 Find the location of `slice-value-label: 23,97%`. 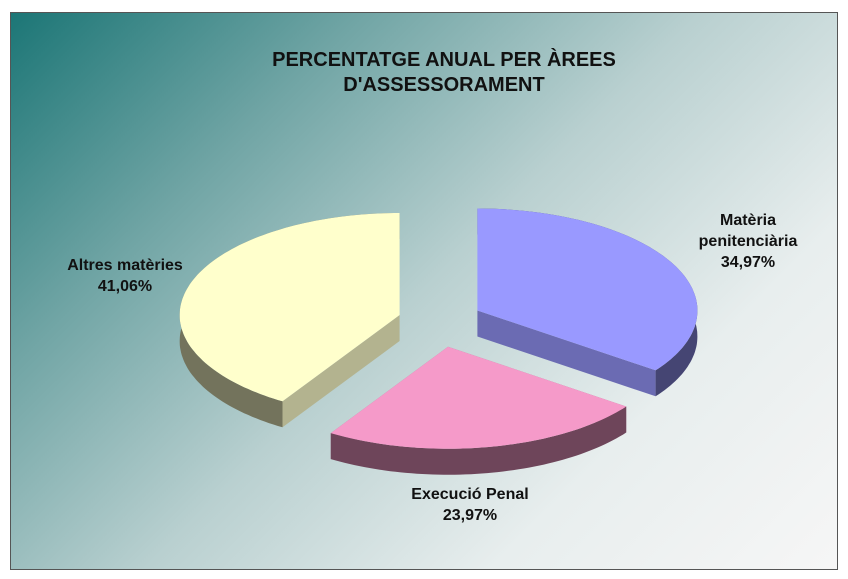

slice-value-label: 23,97% is located at coordinates (470, 515).